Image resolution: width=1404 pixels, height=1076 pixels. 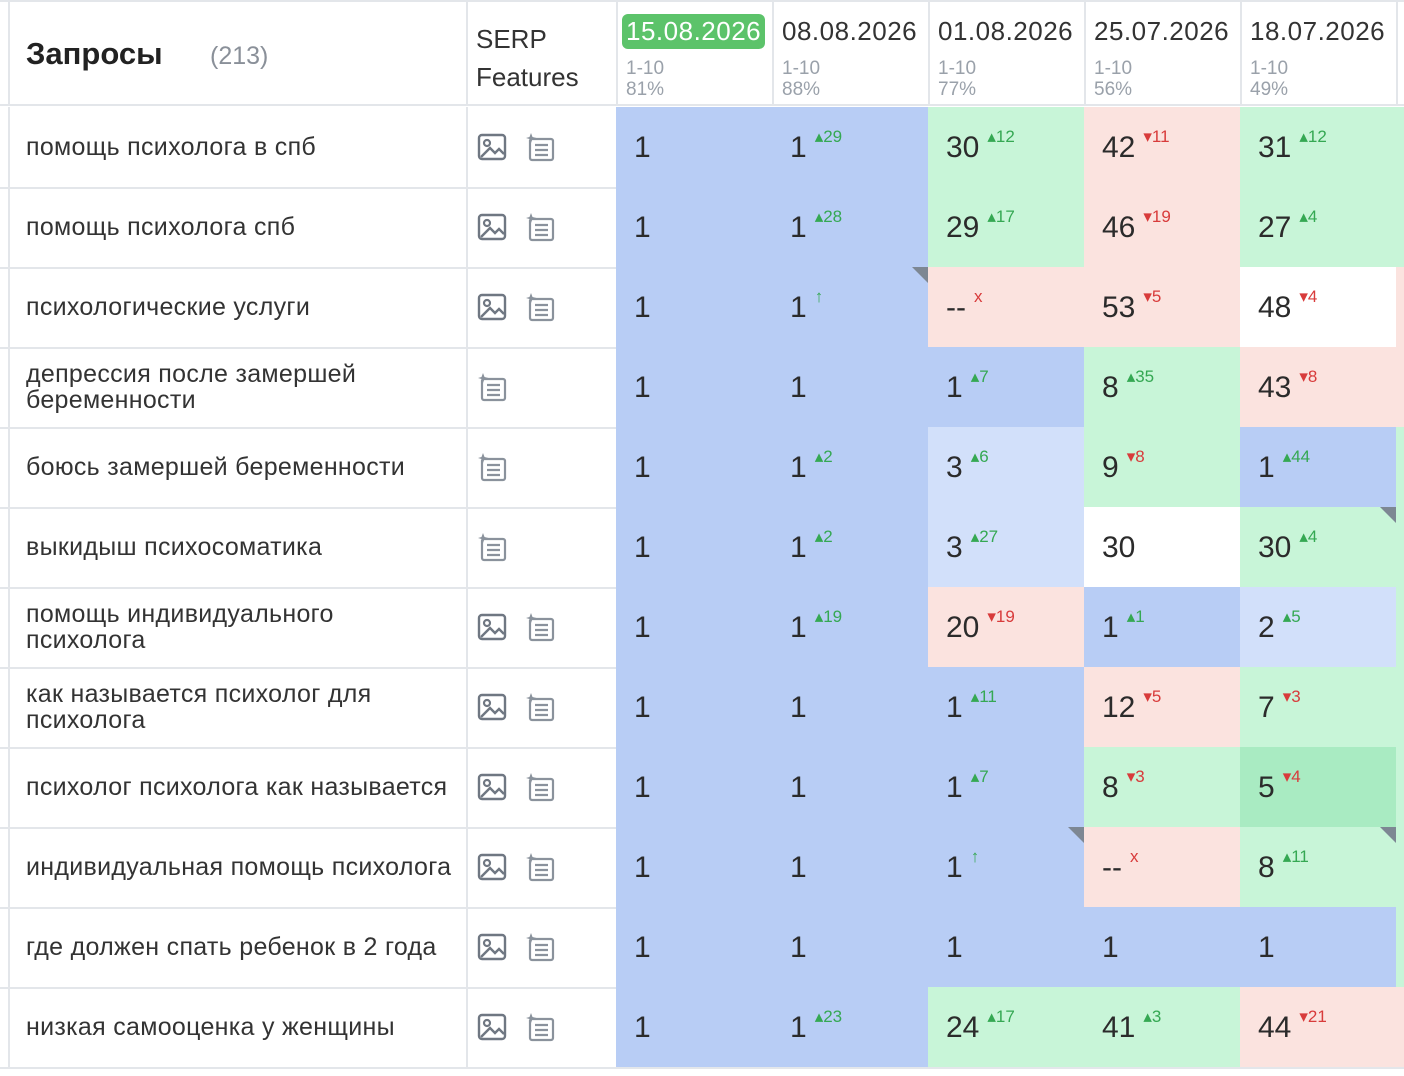 What do you see at coordinates (1163, 1027) in the screenshot?
I see `position-cell: 41 ▴3` at bounding box center [1163, 1027].